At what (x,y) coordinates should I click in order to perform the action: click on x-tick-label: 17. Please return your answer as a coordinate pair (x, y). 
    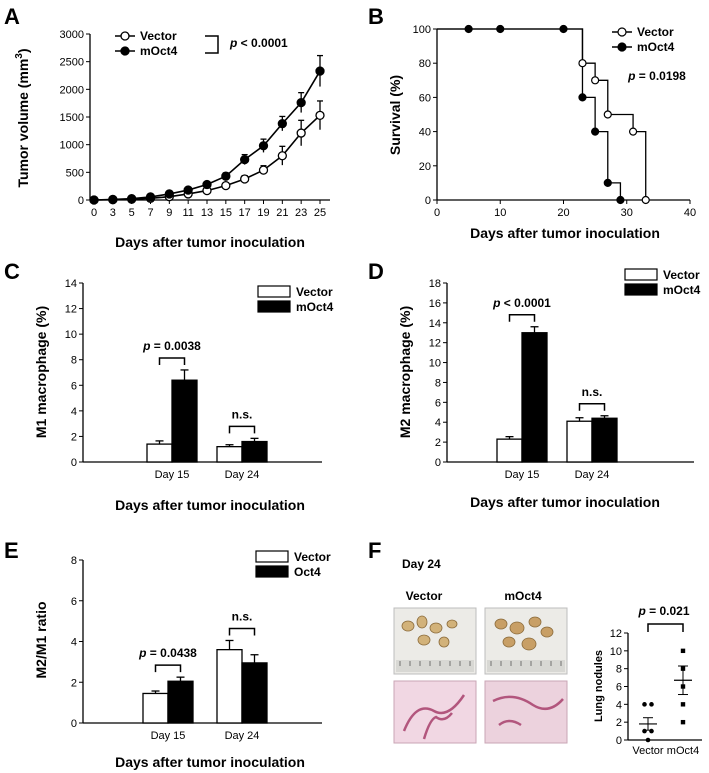
    Looking at the image, I should click on (245, 213).